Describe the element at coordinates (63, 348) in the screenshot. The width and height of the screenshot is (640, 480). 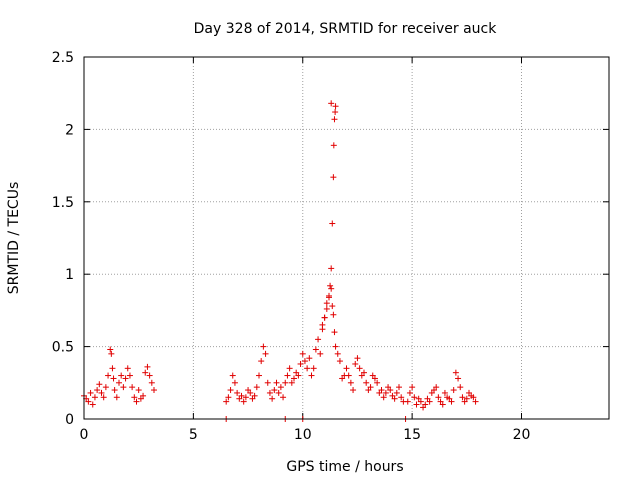
I see `y-tick-label: 0.5` at that location.